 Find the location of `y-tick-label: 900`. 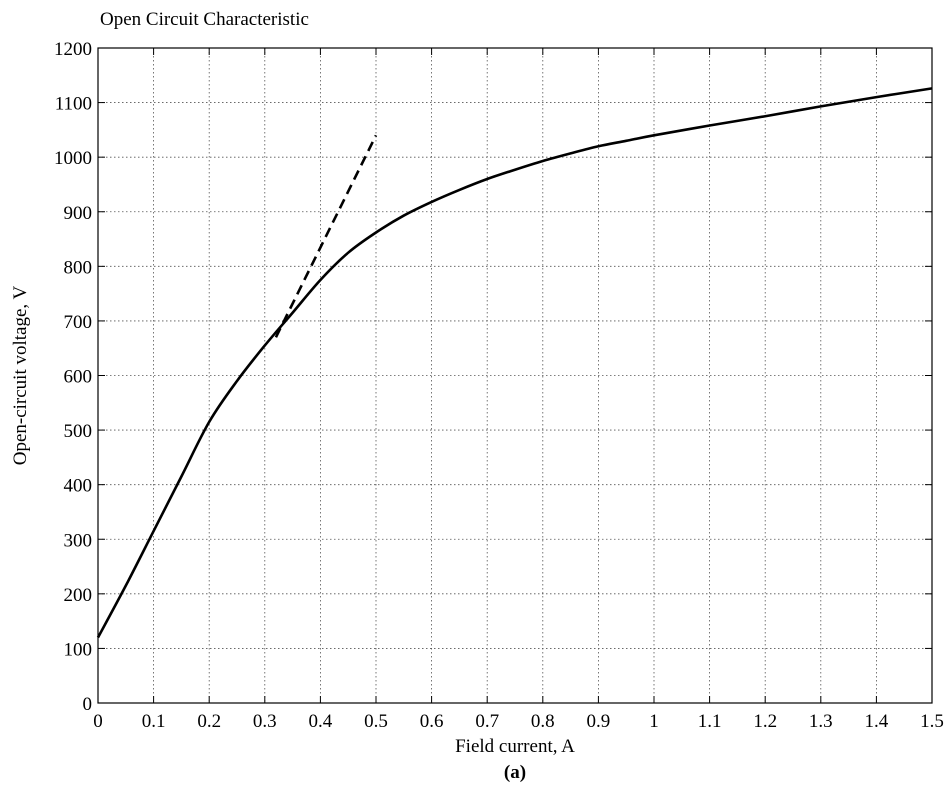

y-tick-label: 900 is located at coordinates (78, 213).